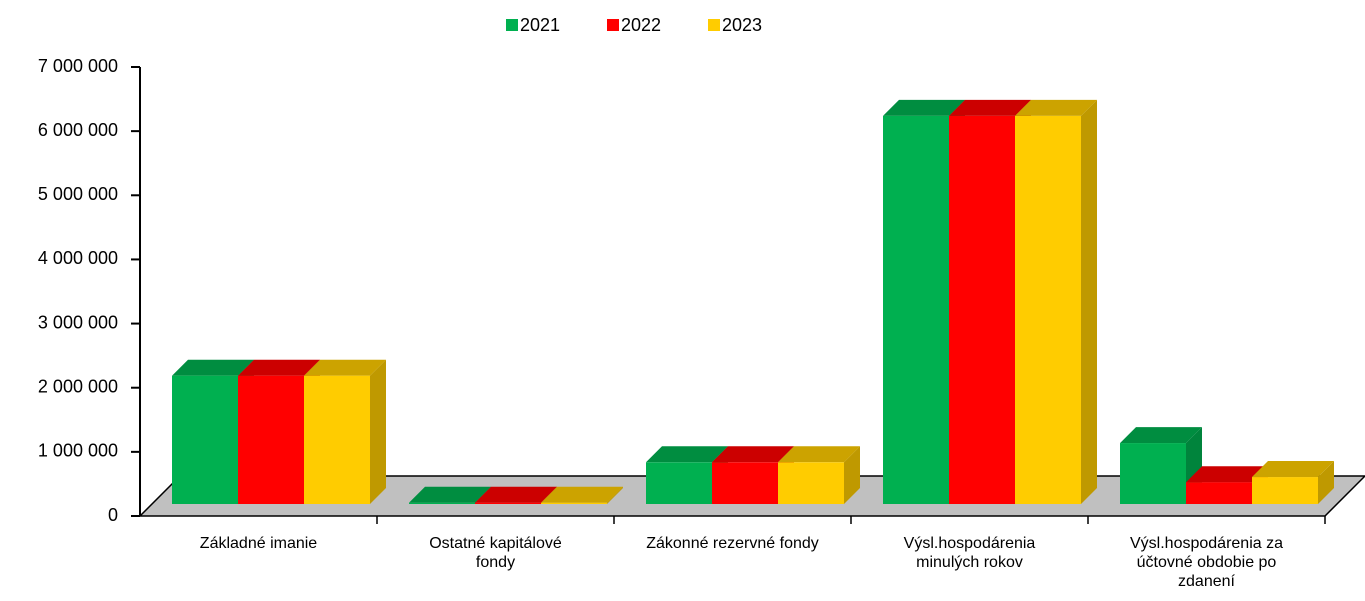 Image resolution: width=1365 pixels, height=601 pixels. I want to click on y-tick-label: 4 000 000, so click(78, 258).